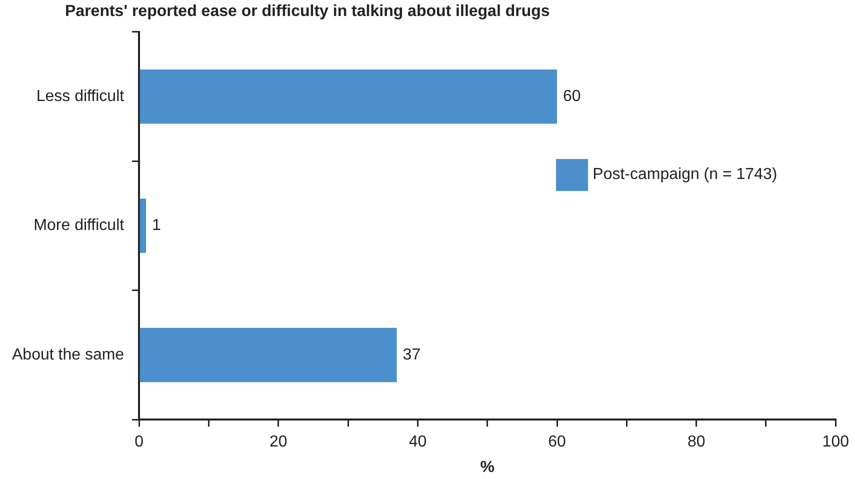 Image resolution: width=855 pixels, height=479 pixels. Describe the element at coordinates (79, 225) in the screenshot. I see `y-tick-label: More difficult` at that location.